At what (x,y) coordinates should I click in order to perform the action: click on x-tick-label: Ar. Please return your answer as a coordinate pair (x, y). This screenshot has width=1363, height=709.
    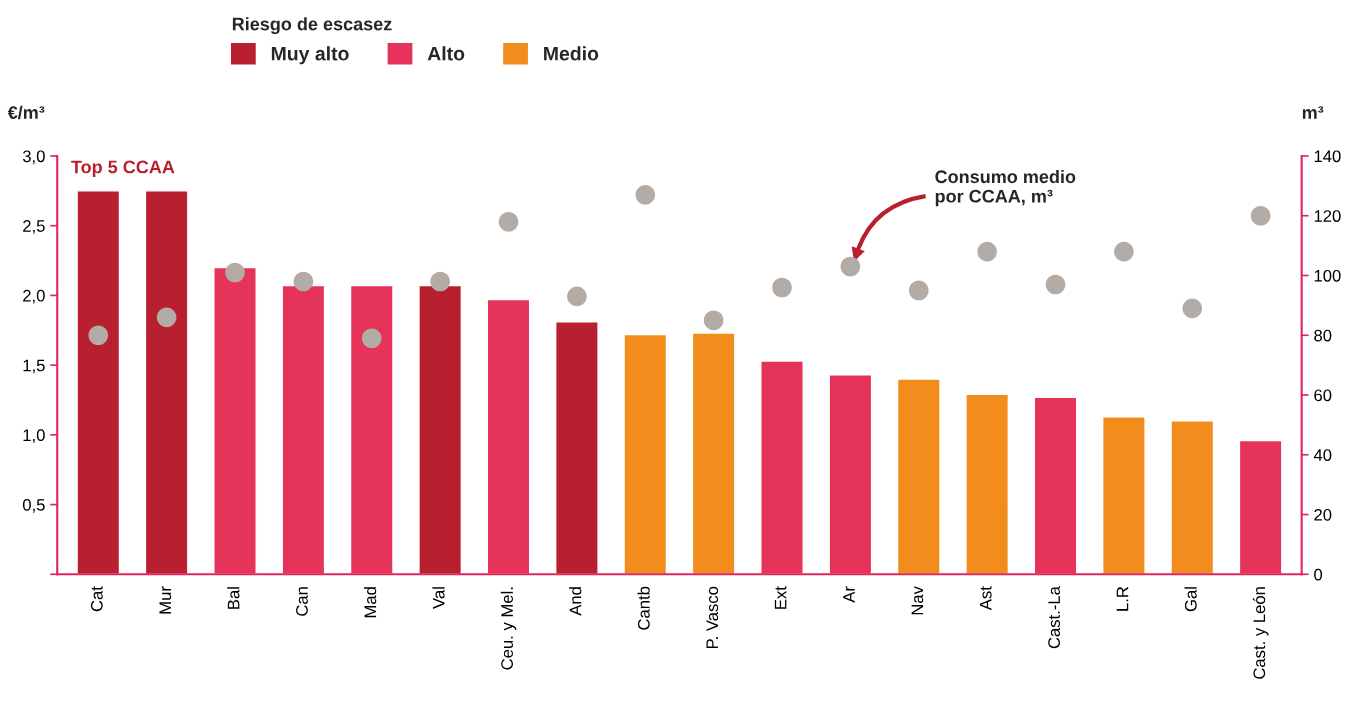
    Looking at the image, I should click on (849, 594).